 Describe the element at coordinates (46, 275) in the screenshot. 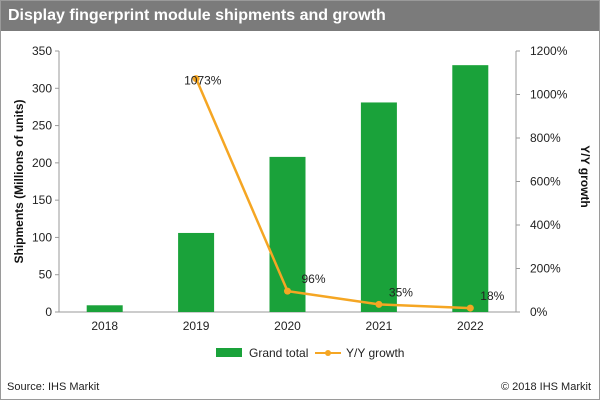

I see `y-tick-label: 50` at that location.